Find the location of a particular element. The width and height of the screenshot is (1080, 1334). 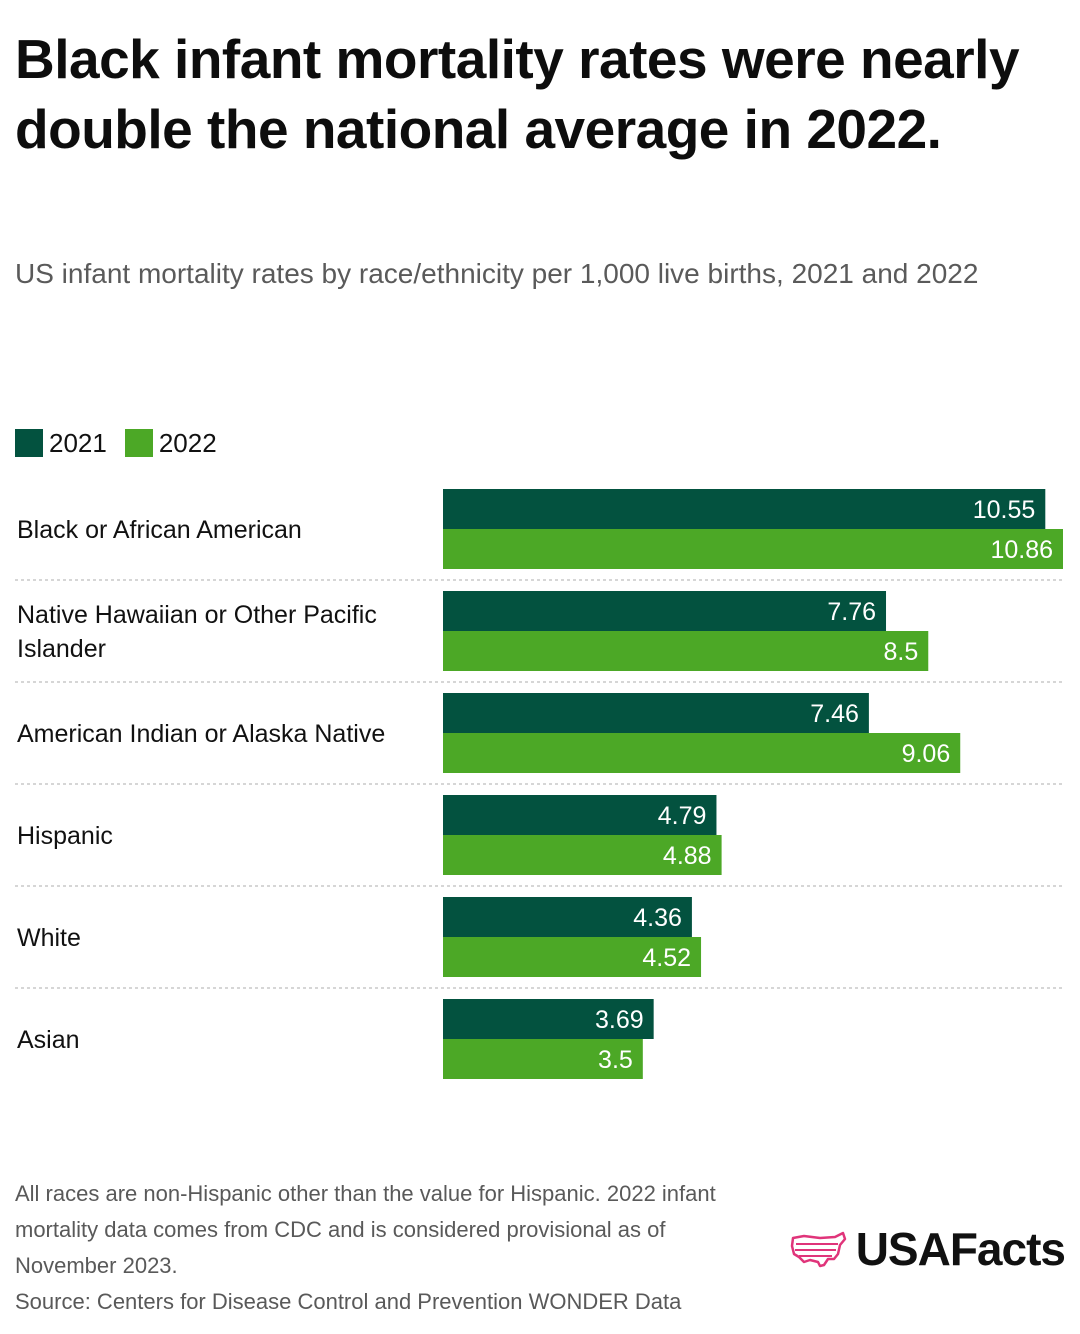

us-map-icon is located at coordinates (818, 1249).